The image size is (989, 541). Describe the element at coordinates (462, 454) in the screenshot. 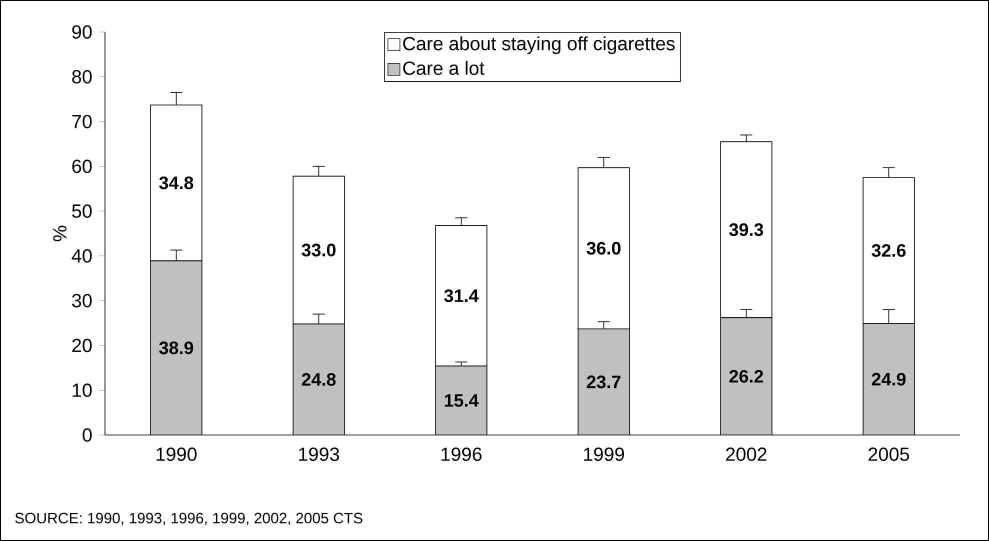

I see `x-tick-label: 1996` at that location.